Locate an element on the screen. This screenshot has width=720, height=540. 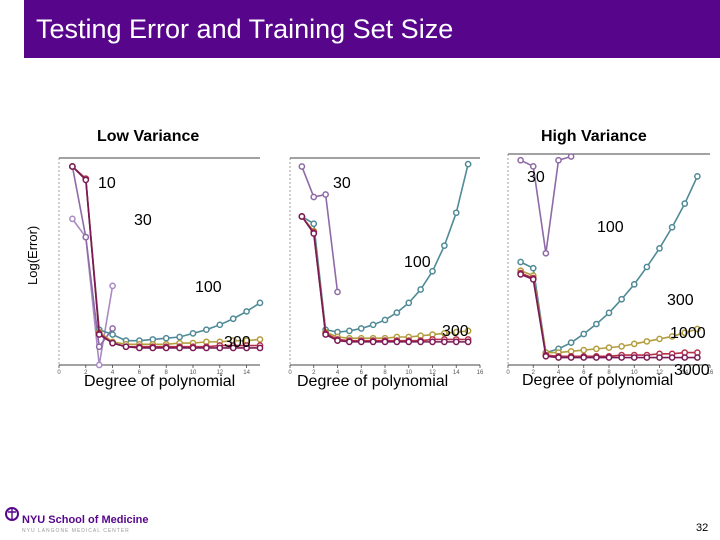
chart-panel-3: 0 2 4 6 8 10 12 14 16 is located at coordinates (610, 264).